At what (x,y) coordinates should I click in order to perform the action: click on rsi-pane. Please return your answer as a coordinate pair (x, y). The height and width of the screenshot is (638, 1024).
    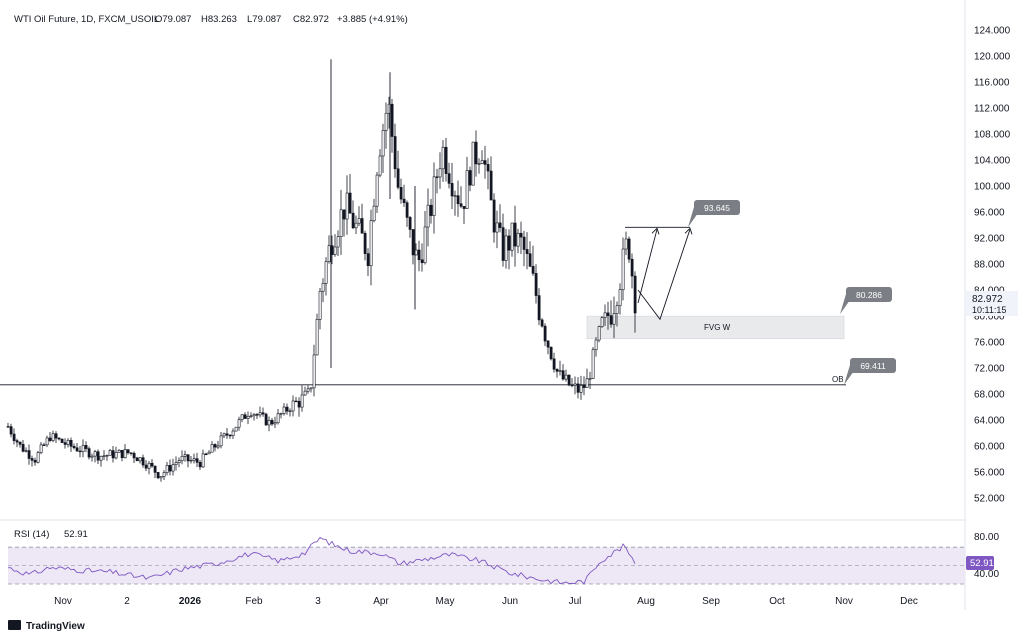
    Looking at the image, I should click on (486, 560).